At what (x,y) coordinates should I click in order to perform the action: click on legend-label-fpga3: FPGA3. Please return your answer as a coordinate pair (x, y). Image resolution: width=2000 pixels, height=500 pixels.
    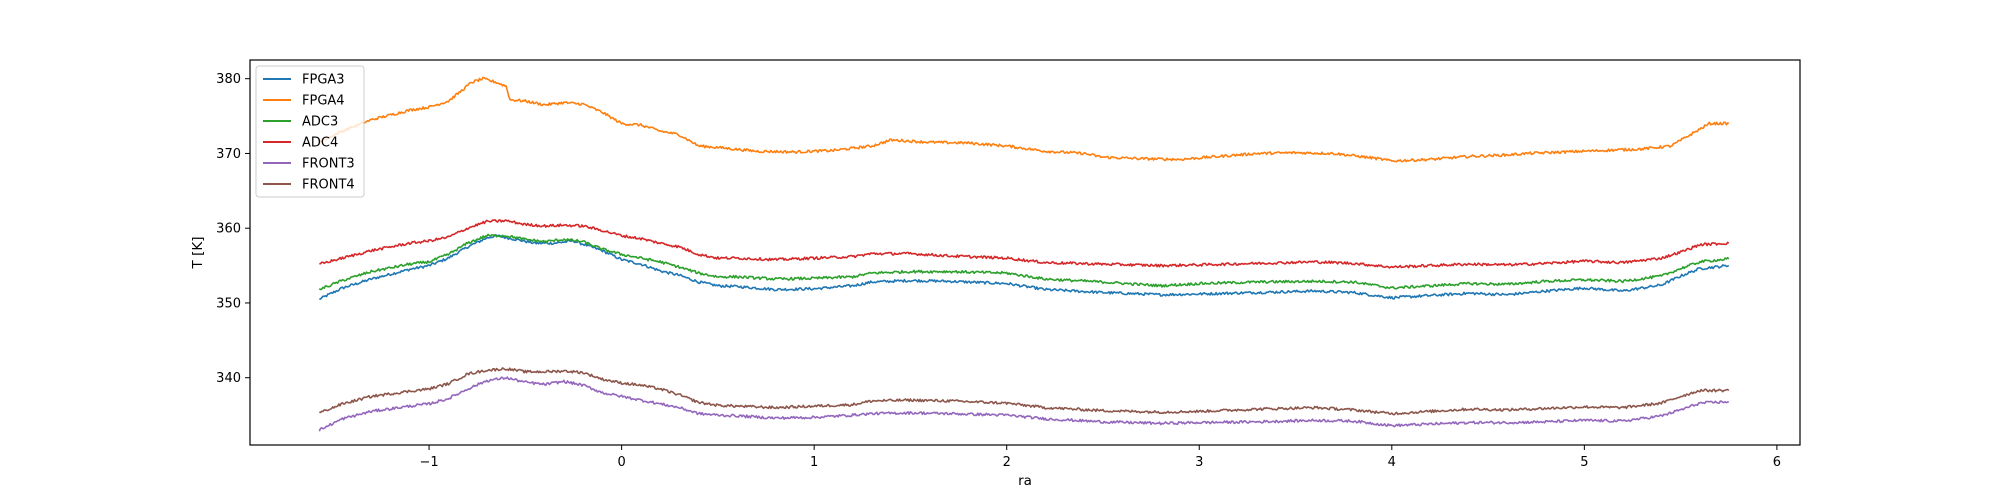
    Looking at the image, I should click on (323, 80).